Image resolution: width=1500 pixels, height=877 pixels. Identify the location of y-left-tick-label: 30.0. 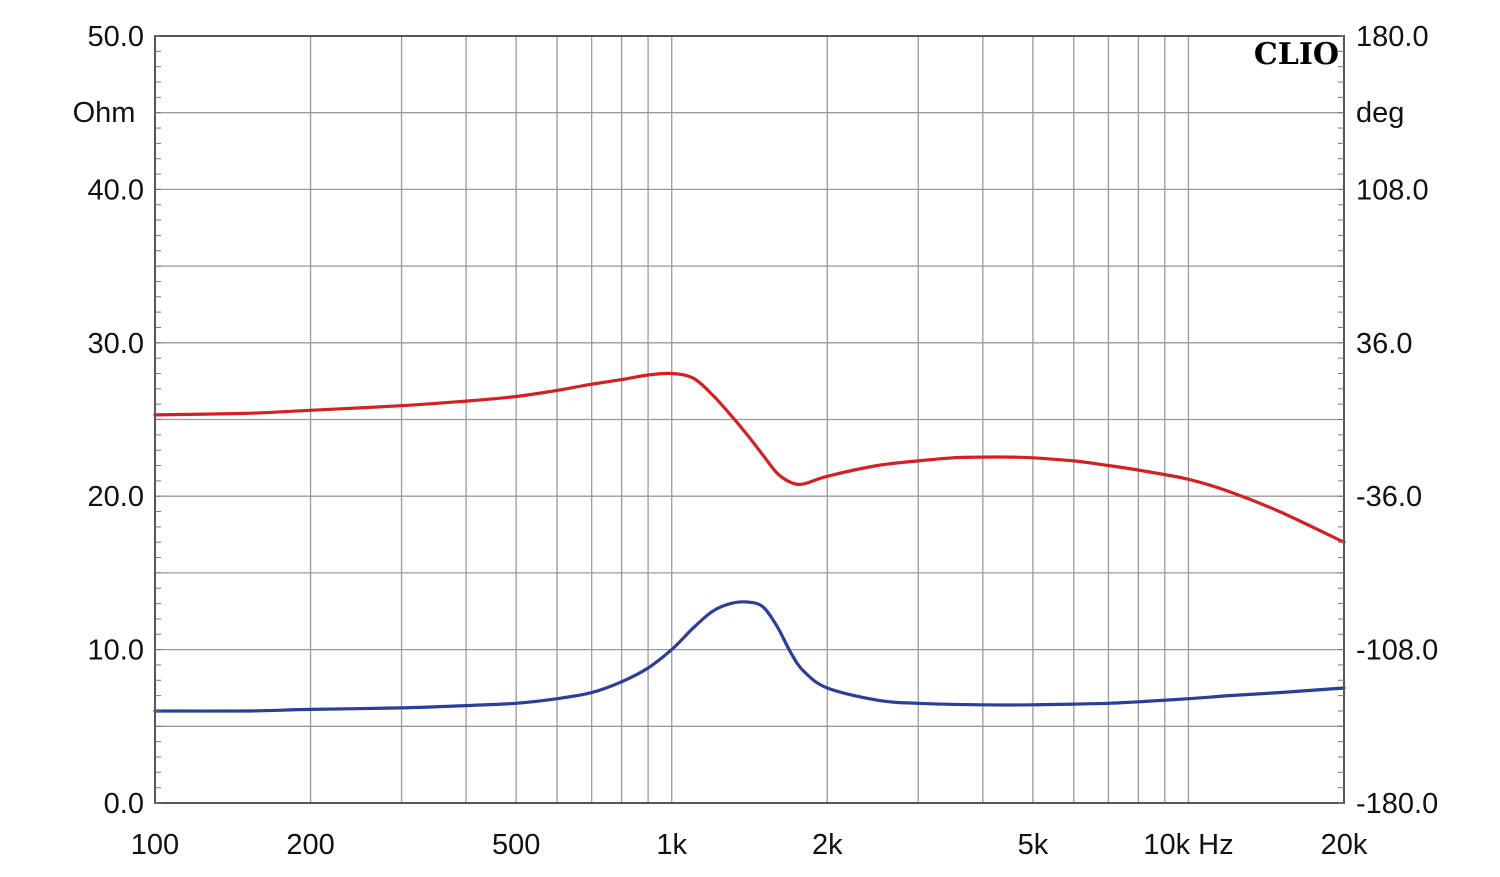
(116, 344).